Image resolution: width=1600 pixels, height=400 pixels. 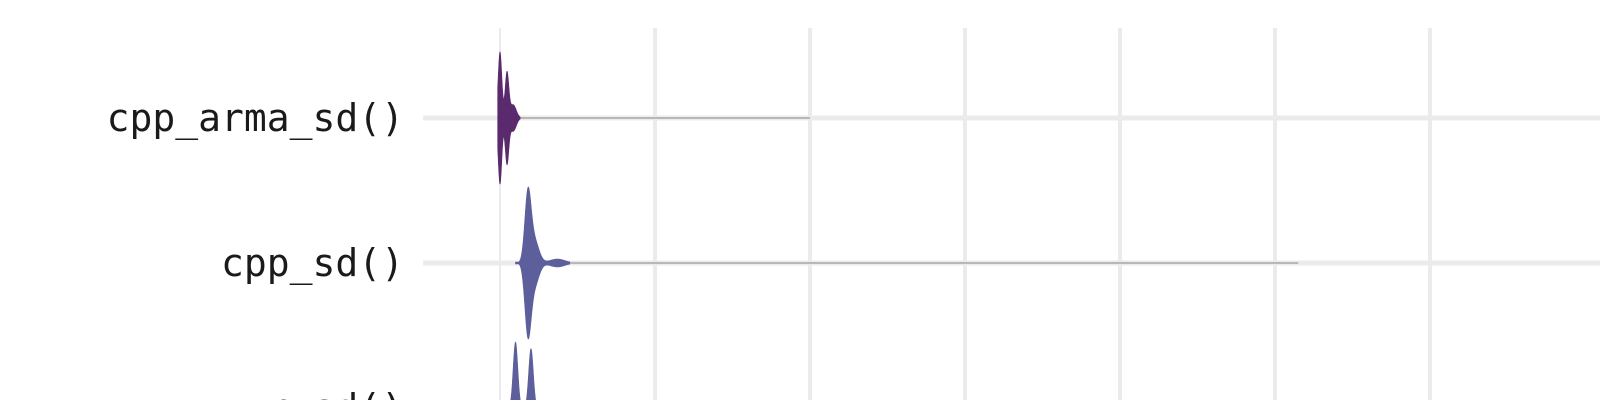 I want to click on category-labels: cpp_arma_sd() cpp_sd() r_sd(), so click(x=255, y=248).